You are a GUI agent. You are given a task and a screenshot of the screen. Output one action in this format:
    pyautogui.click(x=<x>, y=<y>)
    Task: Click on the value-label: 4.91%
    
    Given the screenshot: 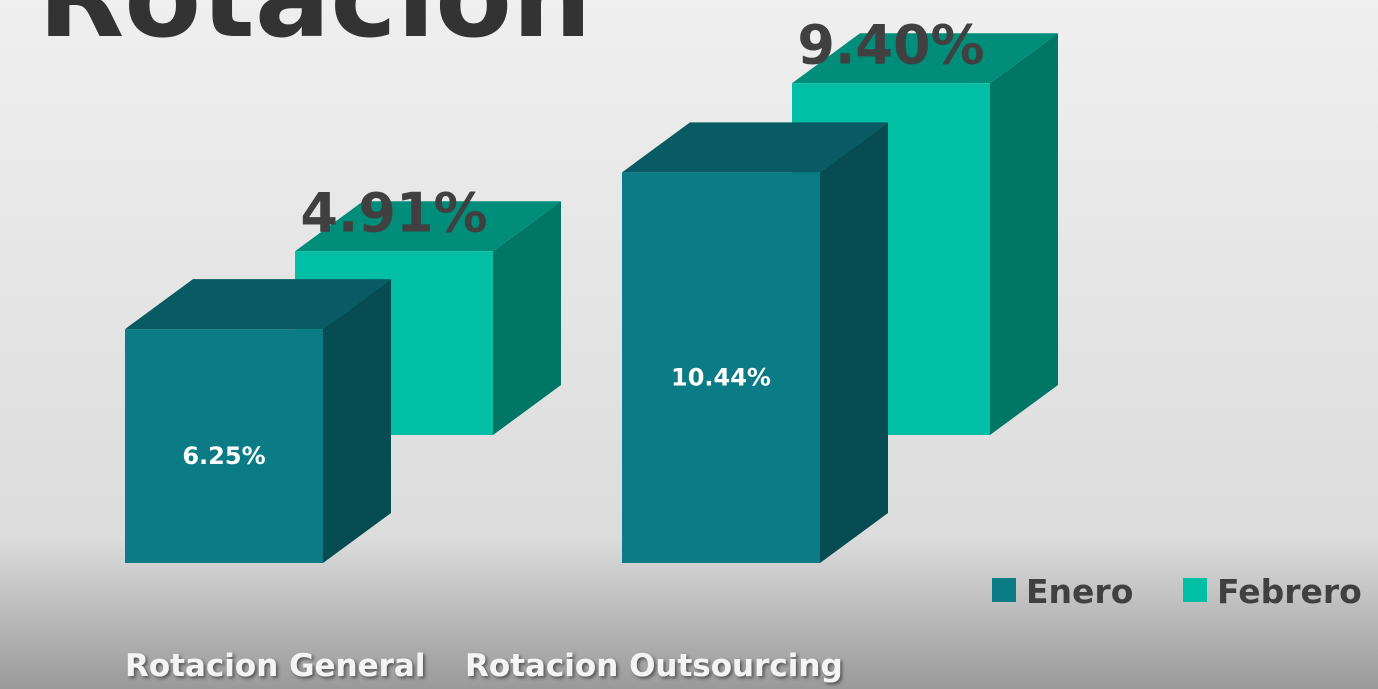 What is the action you would take?
    pyautogui.click(x=393, y=212)
    